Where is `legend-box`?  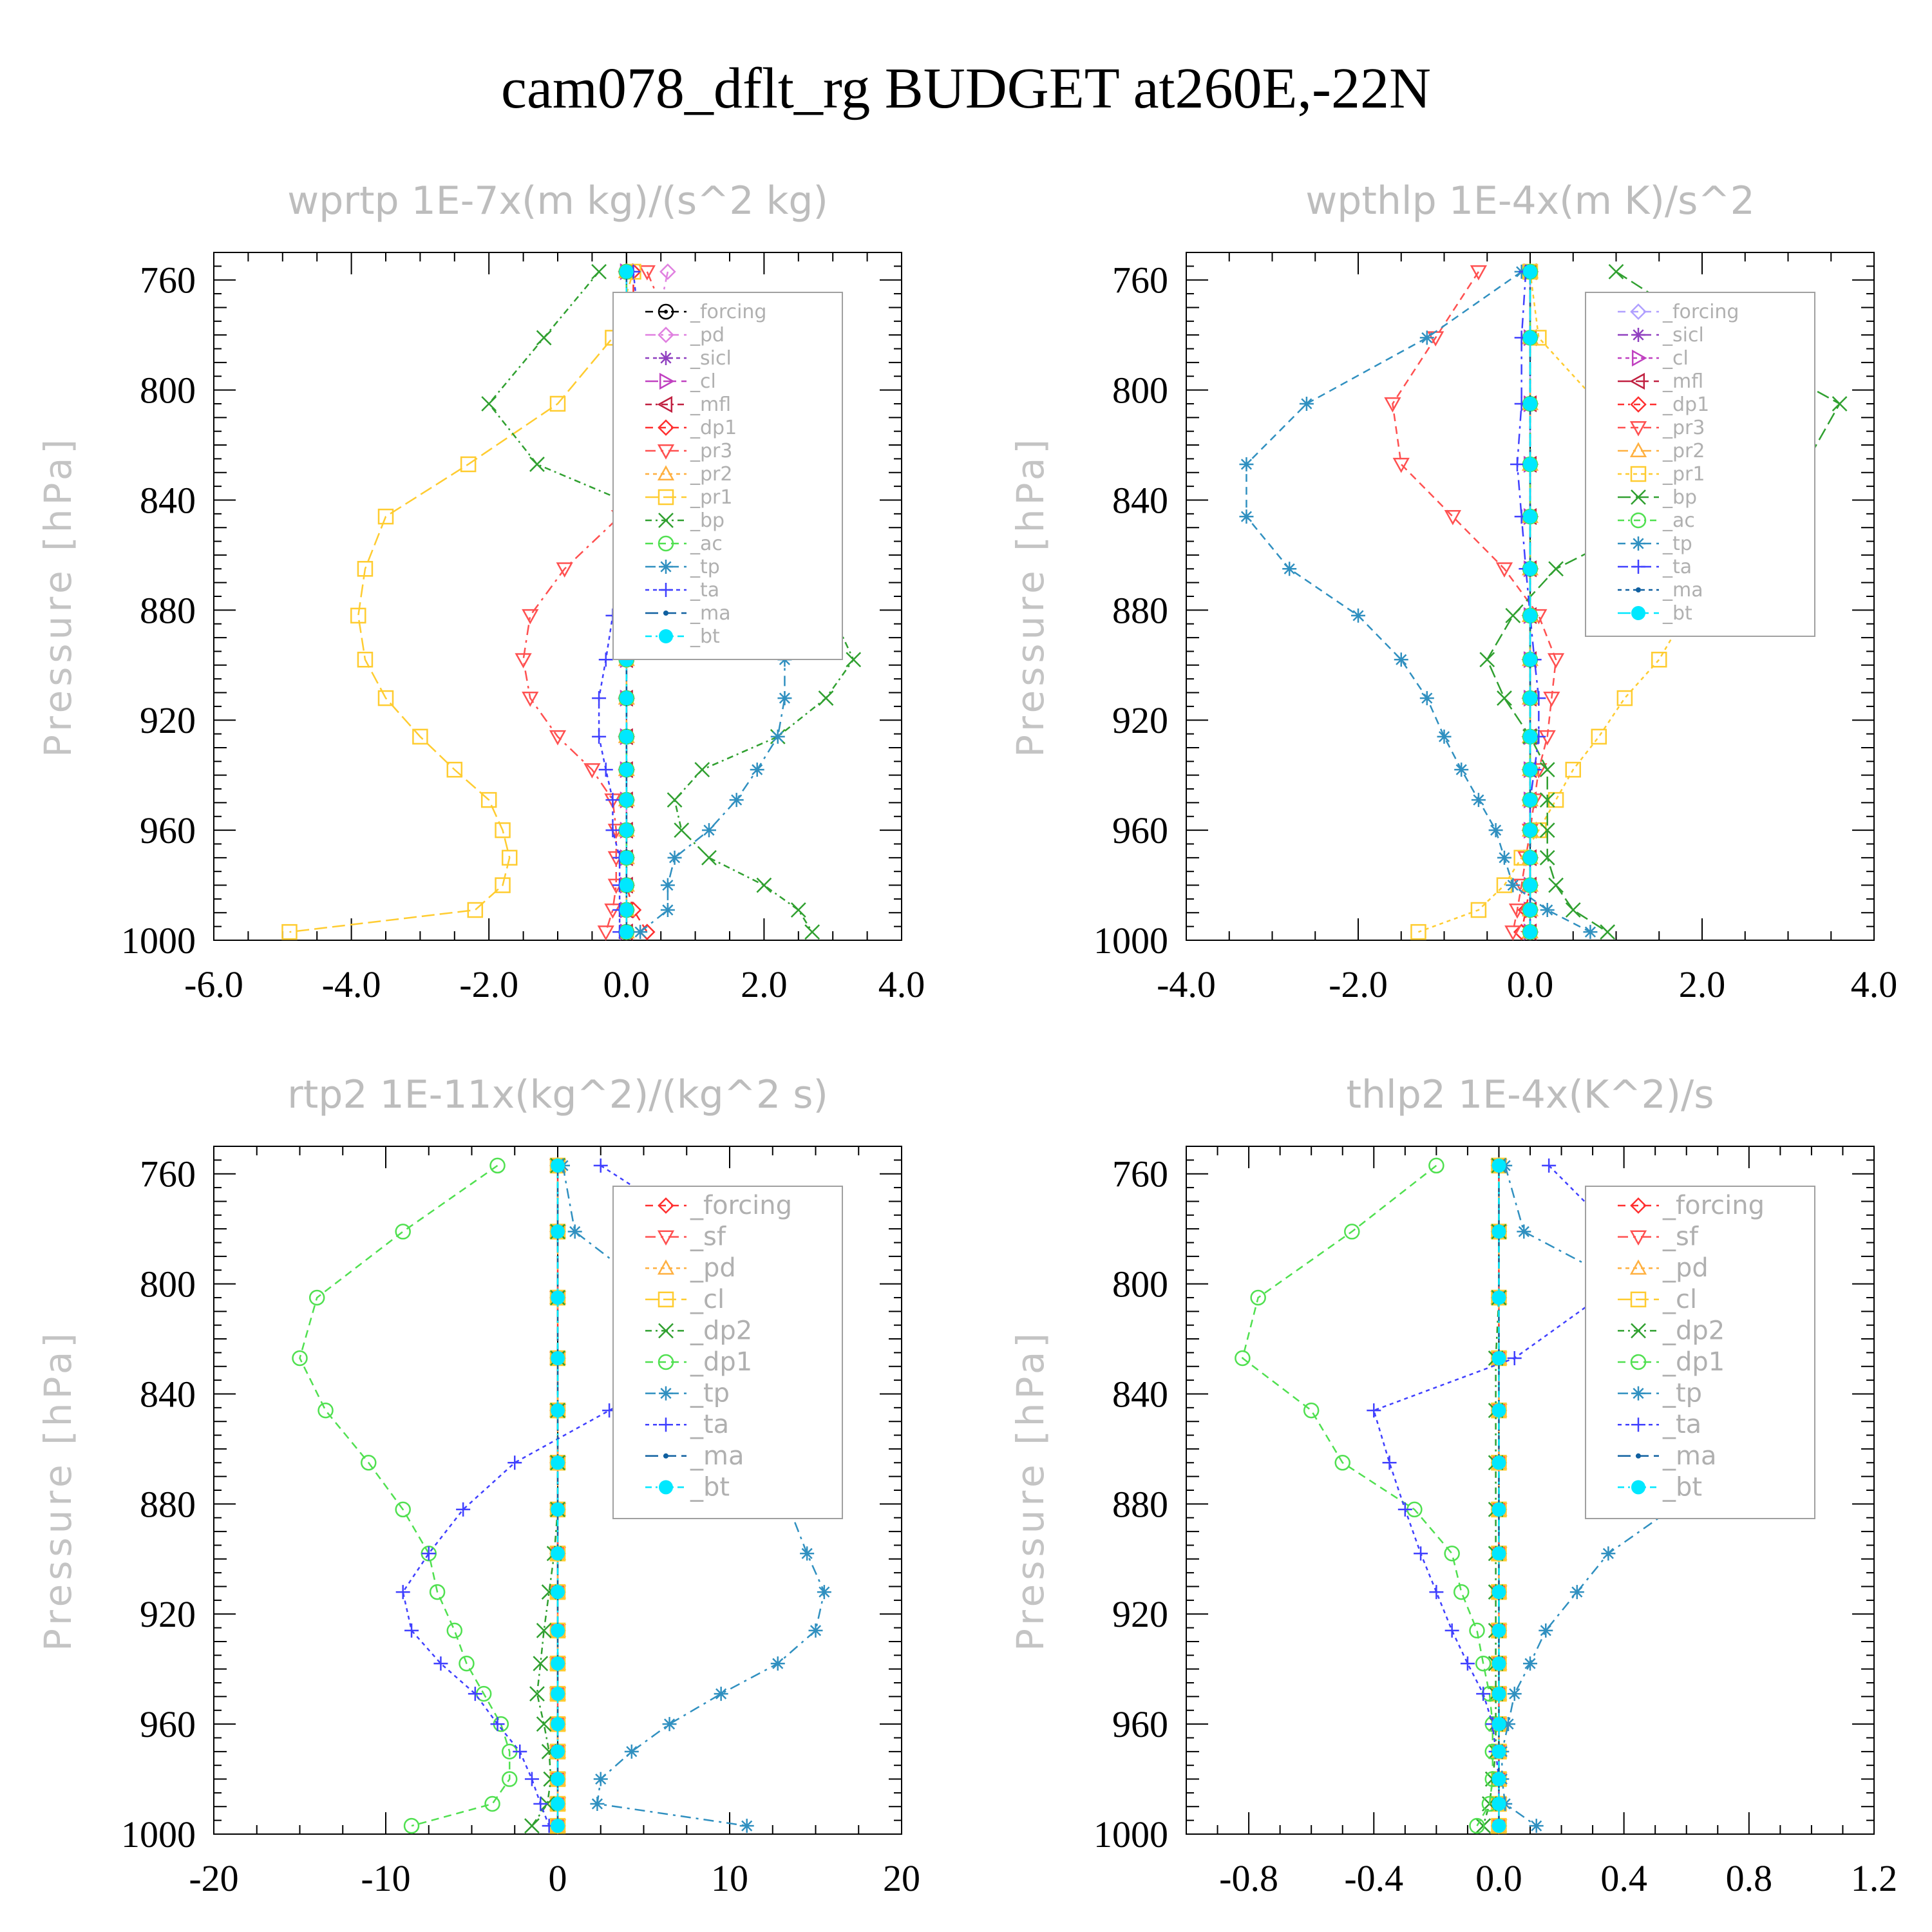 legend-box is located at coordinates (1700, 464).